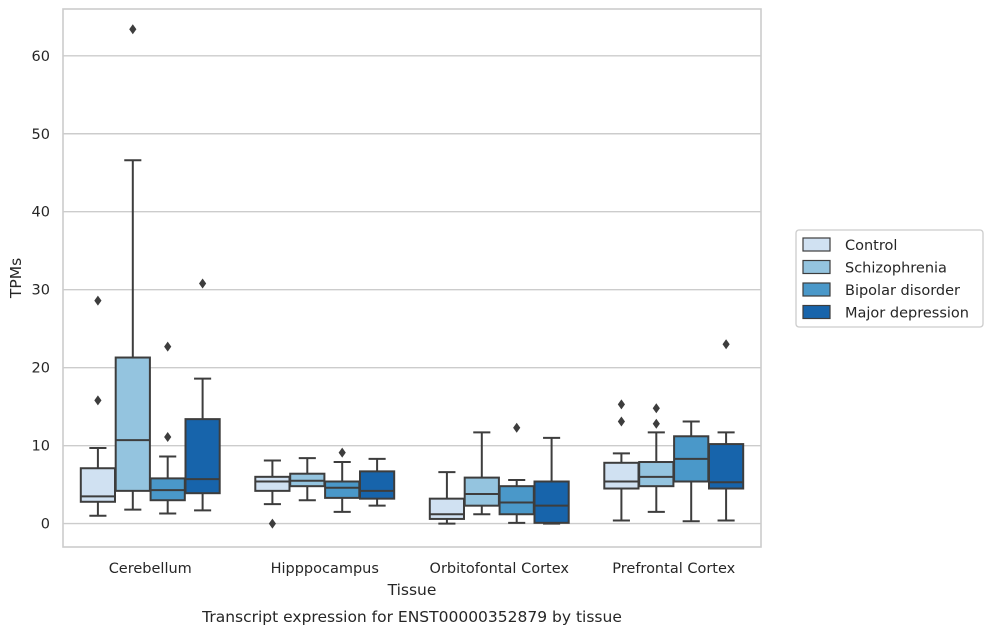 The image size is (993, 634). Describe the element at coordinates (41, 57) in the screenshot. I see `y-tick-label: 60` at that location.